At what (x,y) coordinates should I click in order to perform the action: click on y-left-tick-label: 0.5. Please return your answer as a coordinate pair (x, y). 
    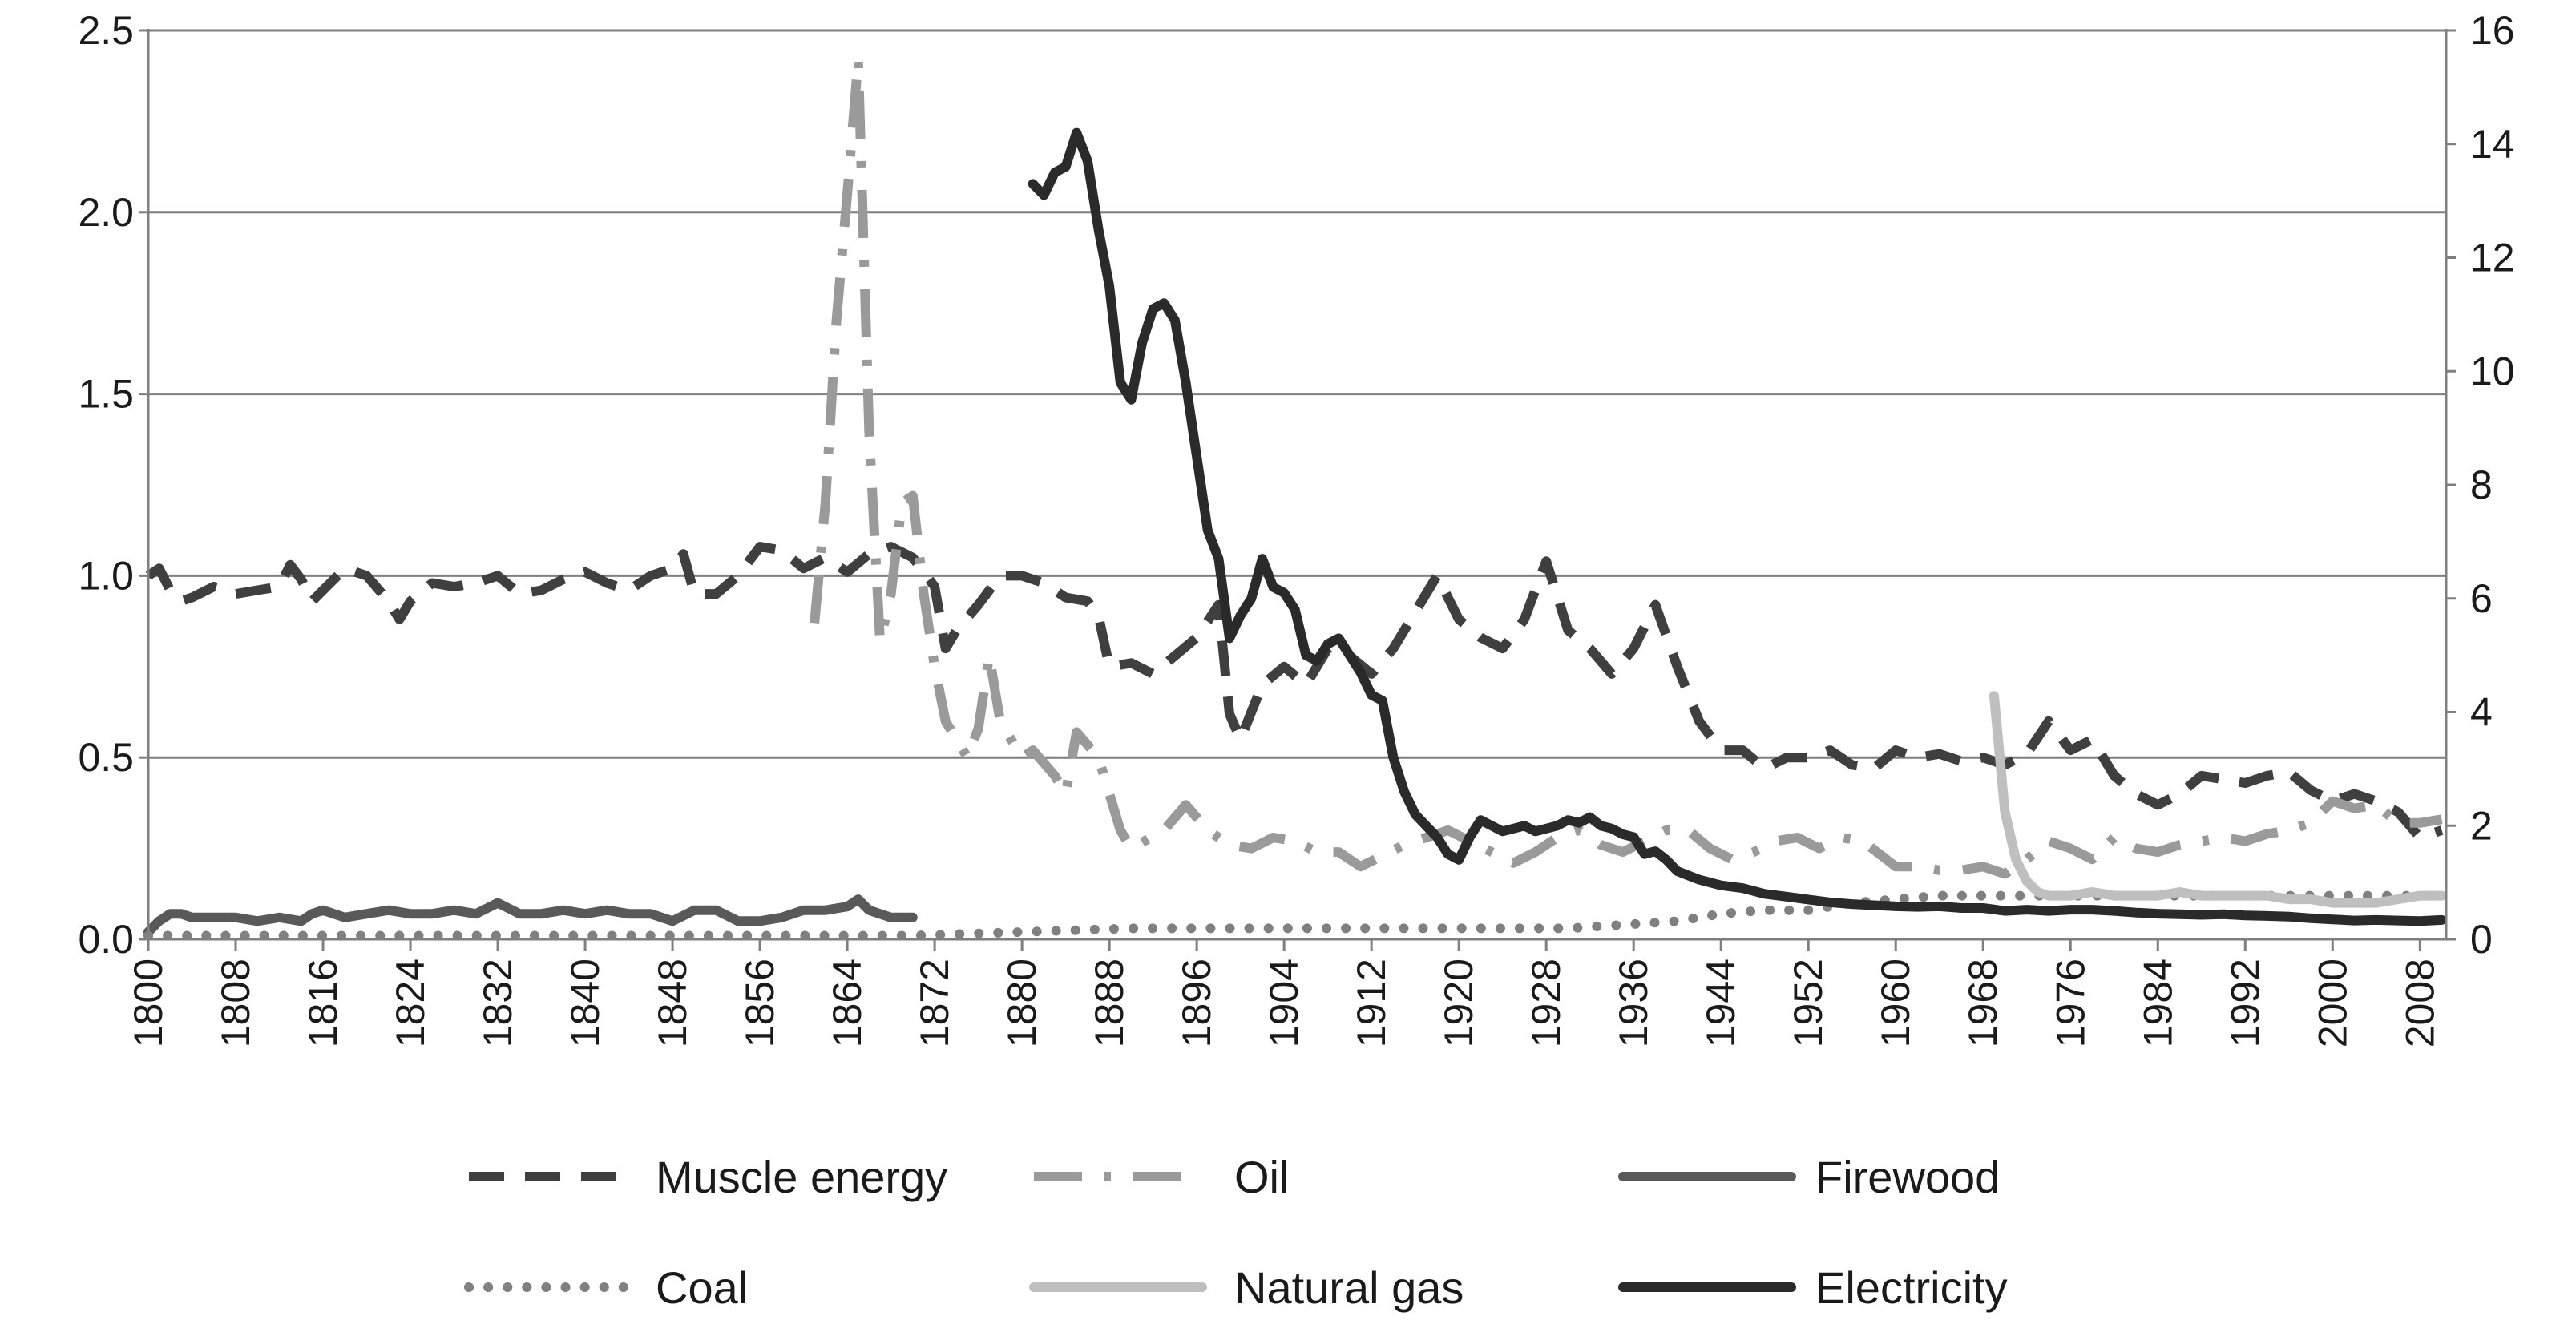
    Looking at the image, I should click on (106, 757).